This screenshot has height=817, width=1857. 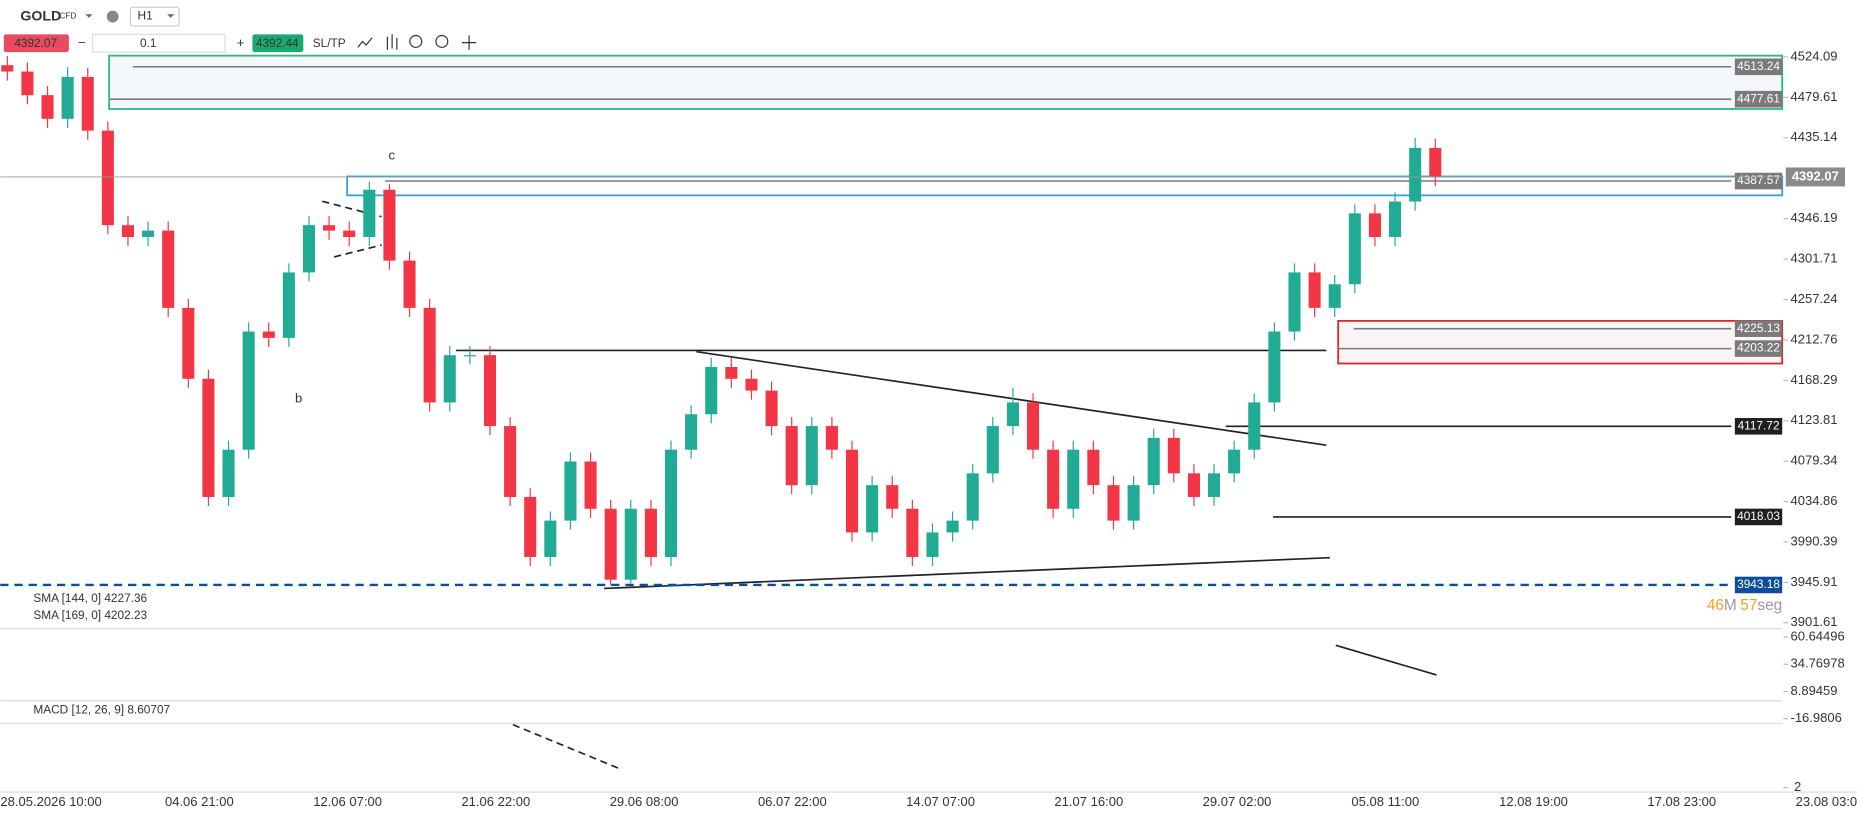 What do you see at coordinates (1813, 419) in the screenshot?
I see `y-tick-label: 4123.81` at bounding box center [1813, 419].